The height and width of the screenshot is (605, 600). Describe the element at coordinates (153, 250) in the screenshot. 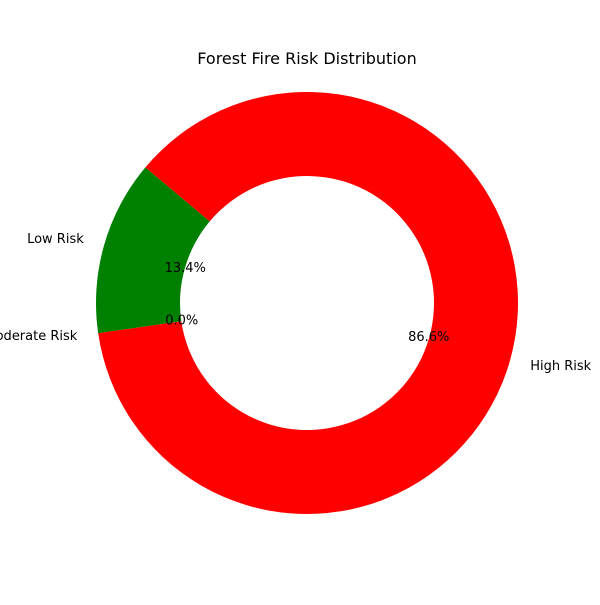

I see `slice-low-risk` at that location.